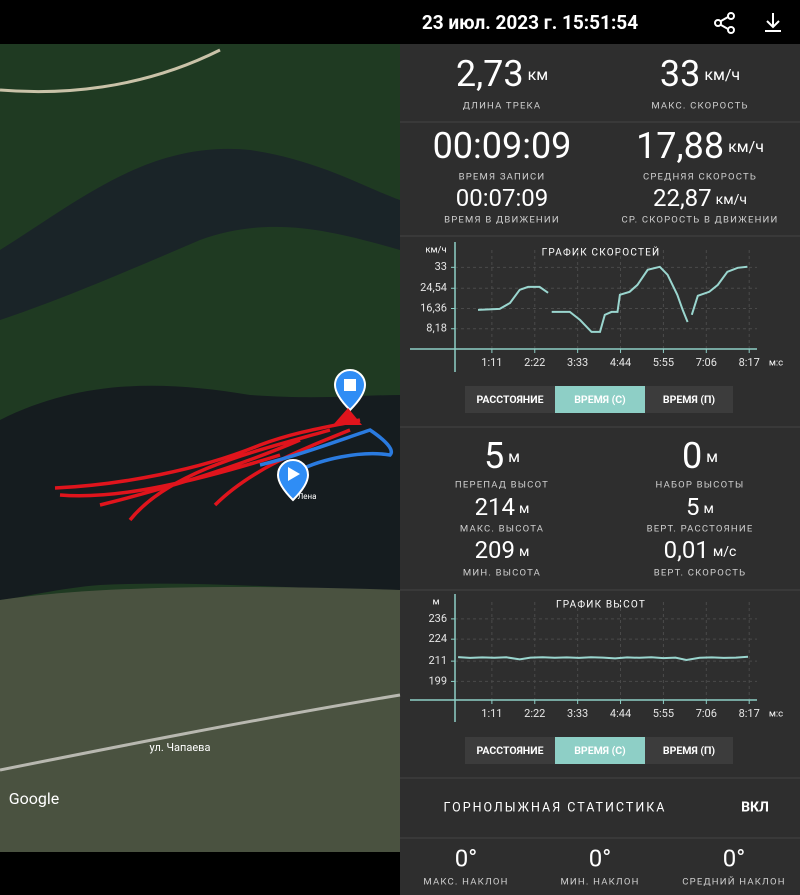  What do you see at coordinates (599, 882) in the screenshot?
I see `stat-label: МИН. НАКЛОН` at bounding box center [599, 882].